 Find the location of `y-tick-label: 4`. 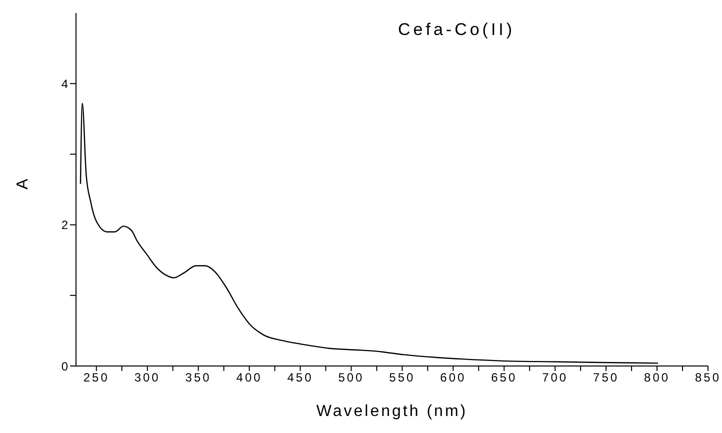

y-tick-label: 4 is located at coordinates (64, 83).